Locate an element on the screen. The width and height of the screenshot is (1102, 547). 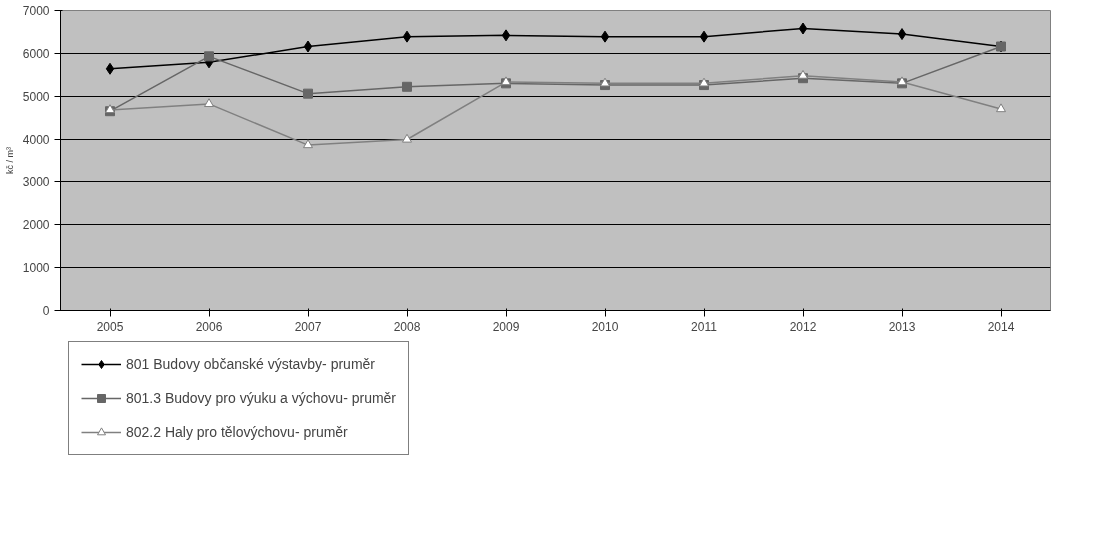
y-tick-label: 7000 is located at coordinates (36, 11).